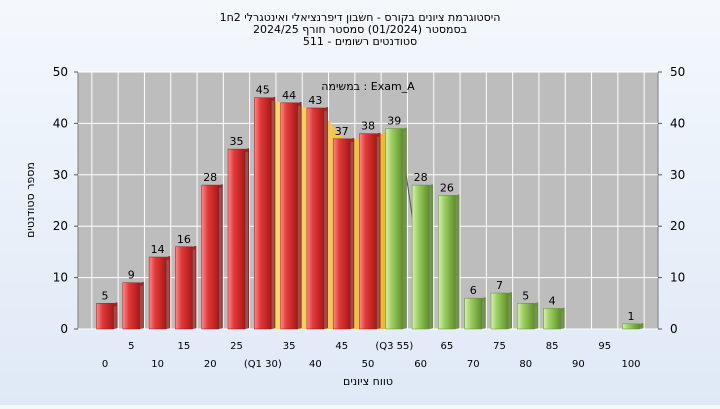 The height and width of the screenshot is (409, 720). What do you see at coordinates (473, 364) in the screenshot?
I see `x-tick-label: 70` at bounding box center [473, 364].